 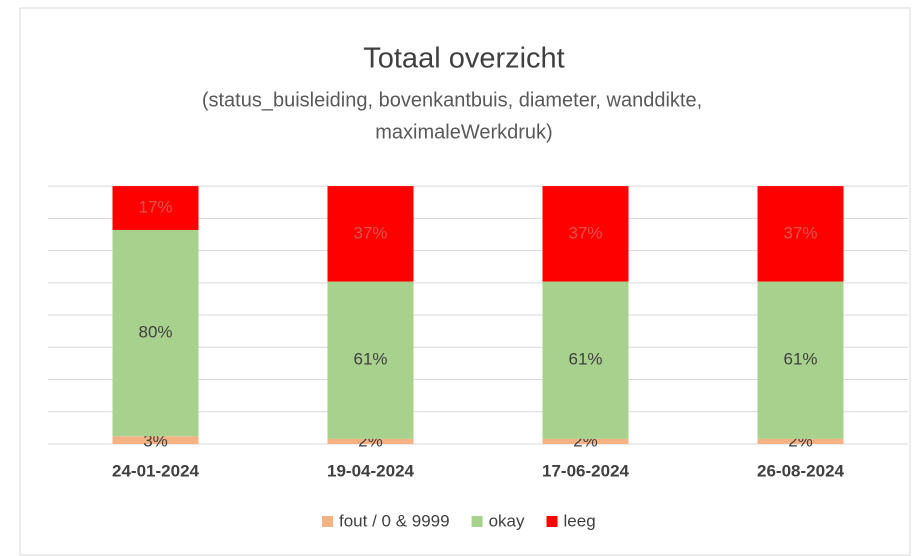 I want to click on x-tick-label: 26-08-2024, so click(x=801, y=470).